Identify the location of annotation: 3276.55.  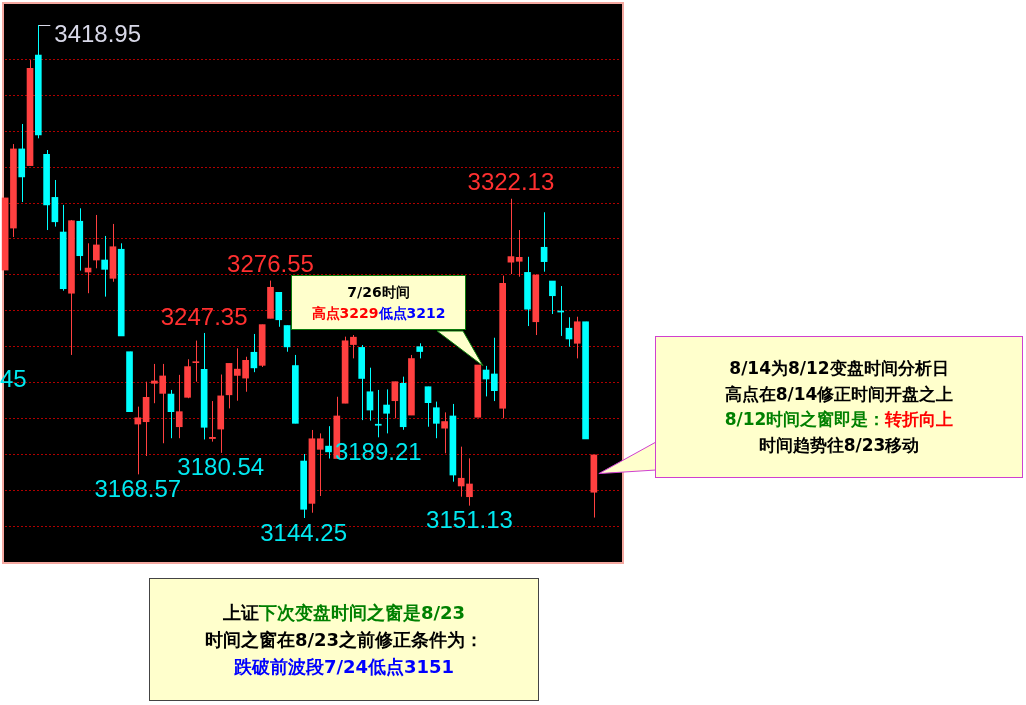
(270, 264).